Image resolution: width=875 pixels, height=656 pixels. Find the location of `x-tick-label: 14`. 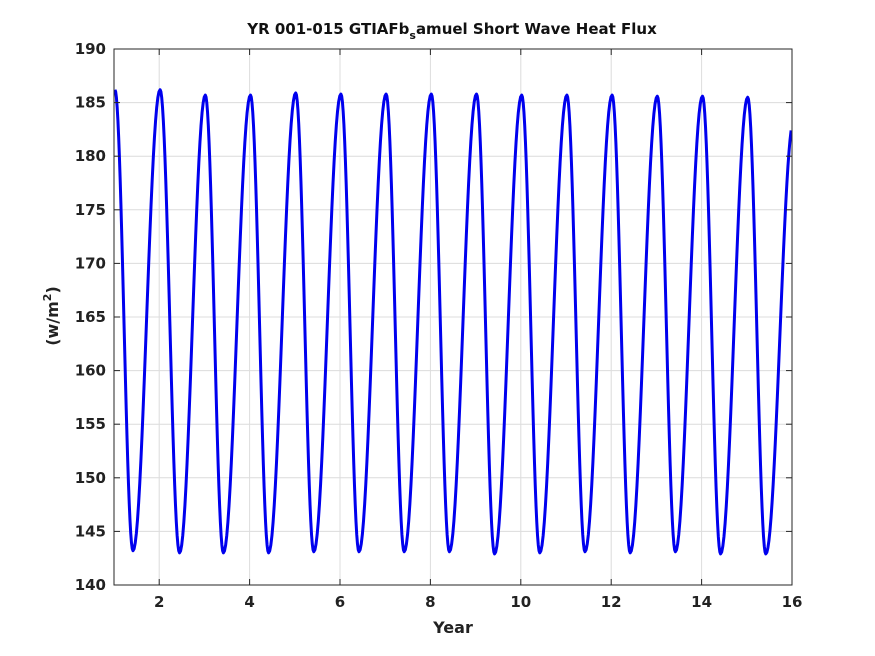

x-tick-label: 14 is located at coordinates (701, 602).